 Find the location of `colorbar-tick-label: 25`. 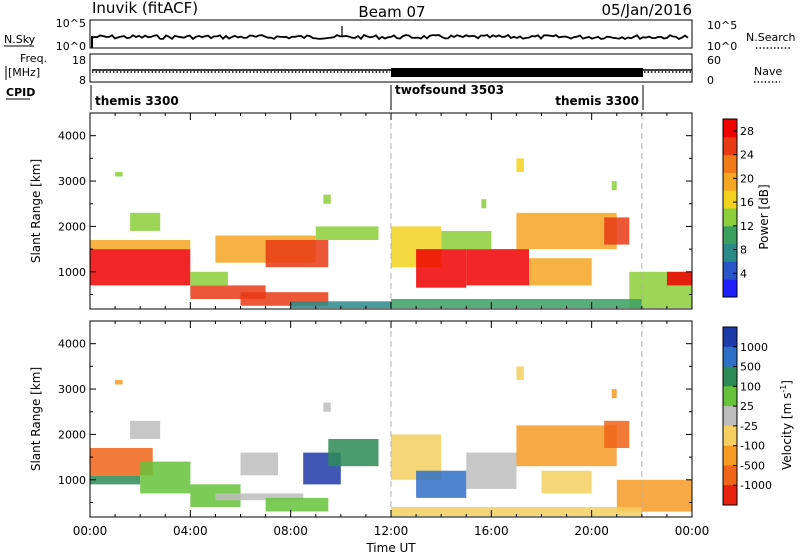

colorbar-tick-label: 25 is located at coordinates (747, 406).